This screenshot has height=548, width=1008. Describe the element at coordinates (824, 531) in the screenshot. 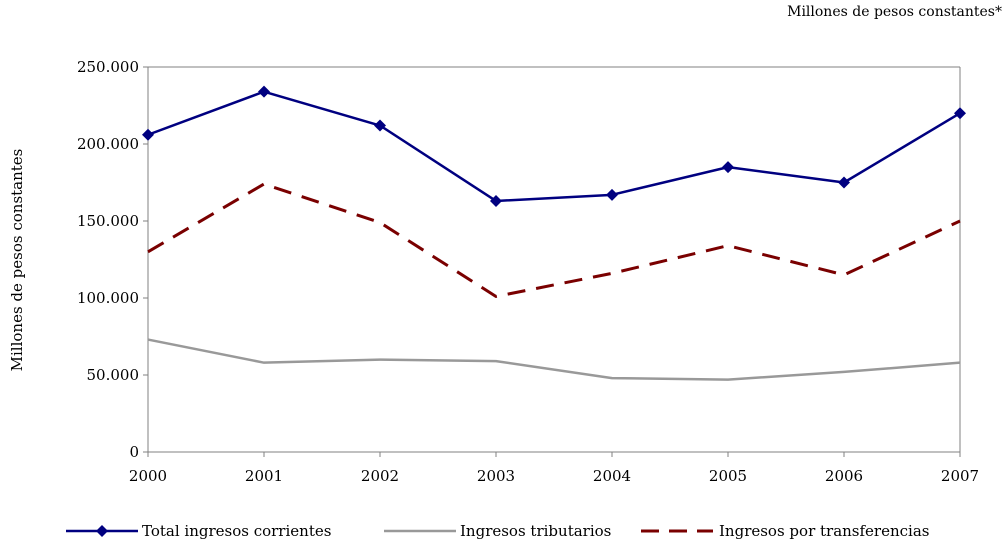

I see `legend-label: Ingresos por transferencias` at that location.